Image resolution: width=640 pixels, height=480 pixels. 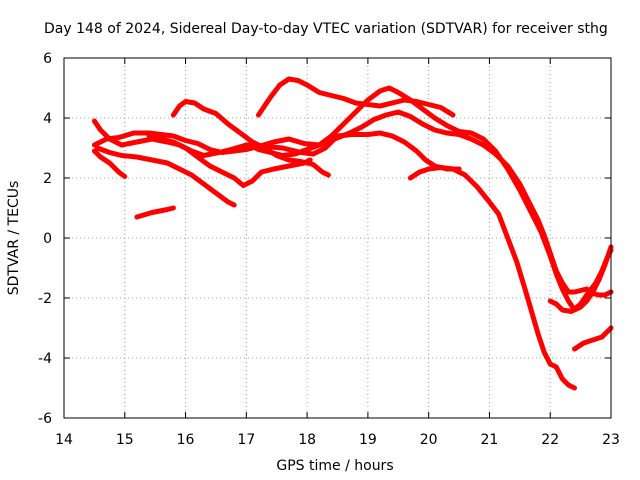 What do you see at coordinates (45, 299) in the screenshot?
I see `y-tick-label: -2` at bounding box center [45, 299].